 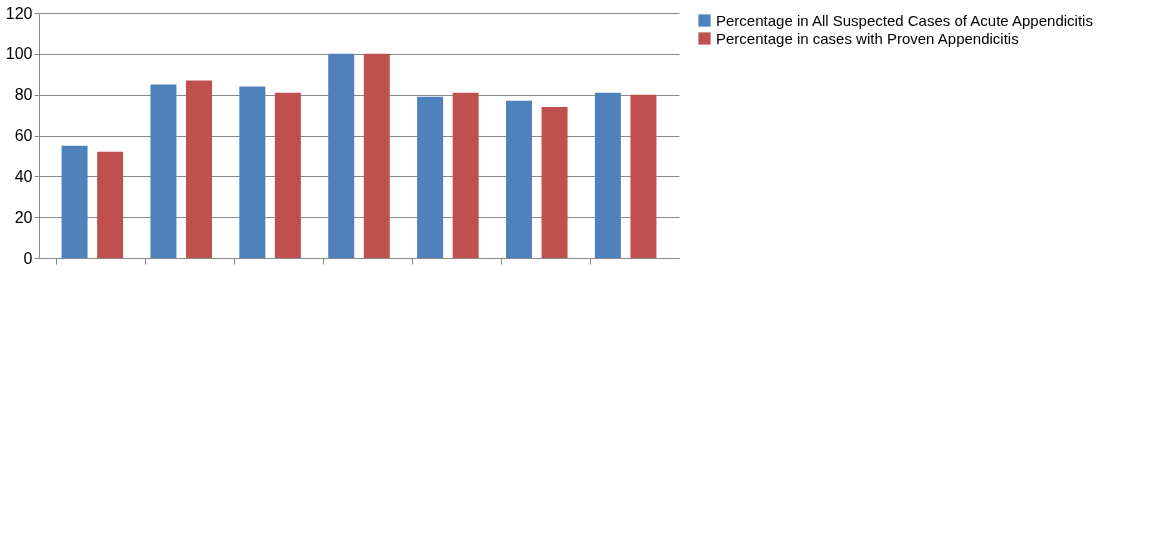 What do you see at coordinates (23, 176) in the screenshot?
I see `y-tick-label: 40` at bounding box center [23, 176].